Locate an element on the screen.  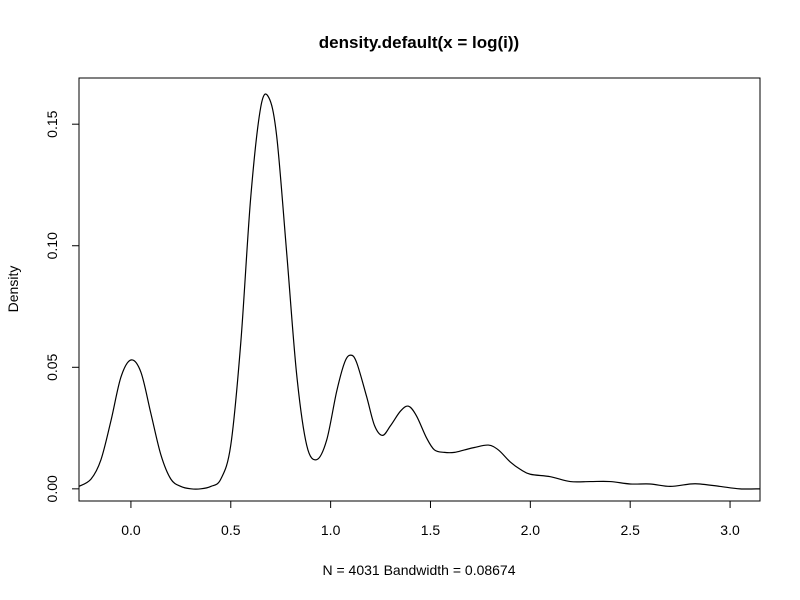
x-axis: 0.0 0.5 1.0 1.5 2.0 2.5 3.0 is located at coordinates (430, 519).